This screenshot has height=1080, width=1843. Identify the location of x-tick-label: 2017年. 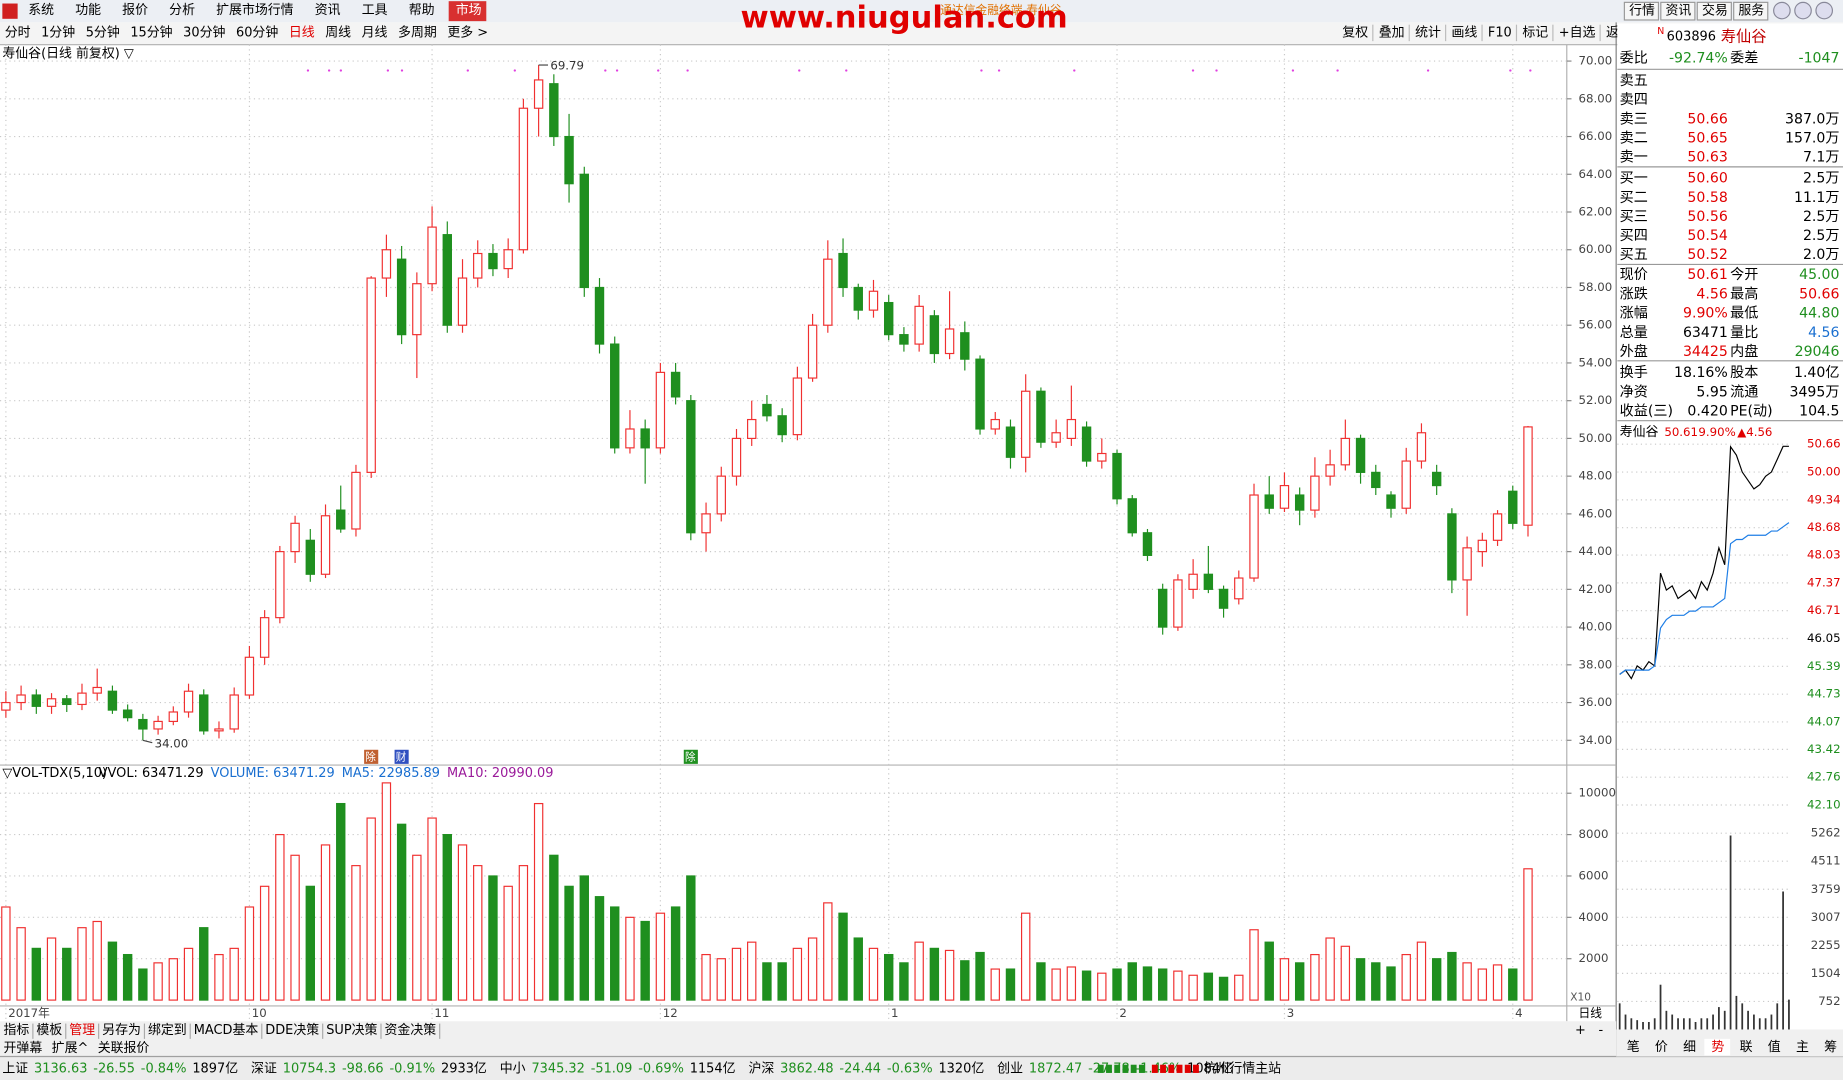
(29, 1013).